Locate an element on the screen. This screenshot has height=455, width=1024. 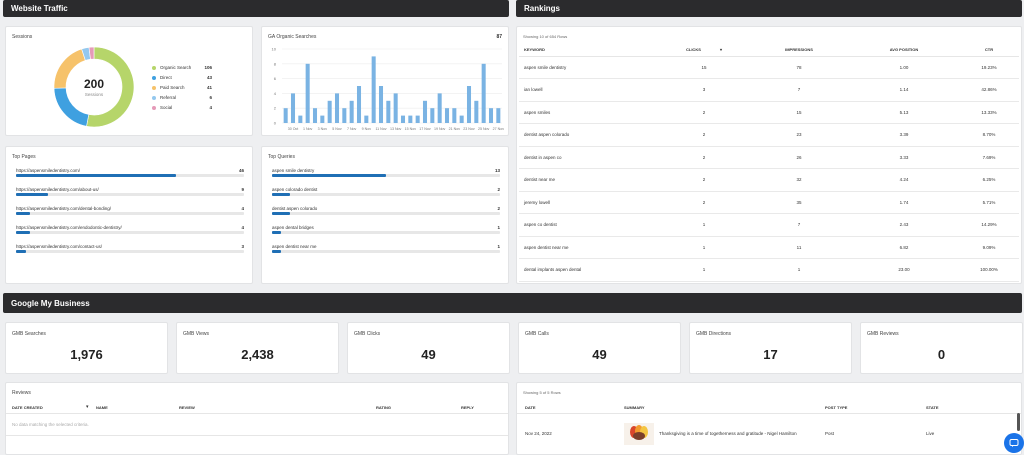
reviews-col-reply: REPLY is located at coordinates (467, 407).